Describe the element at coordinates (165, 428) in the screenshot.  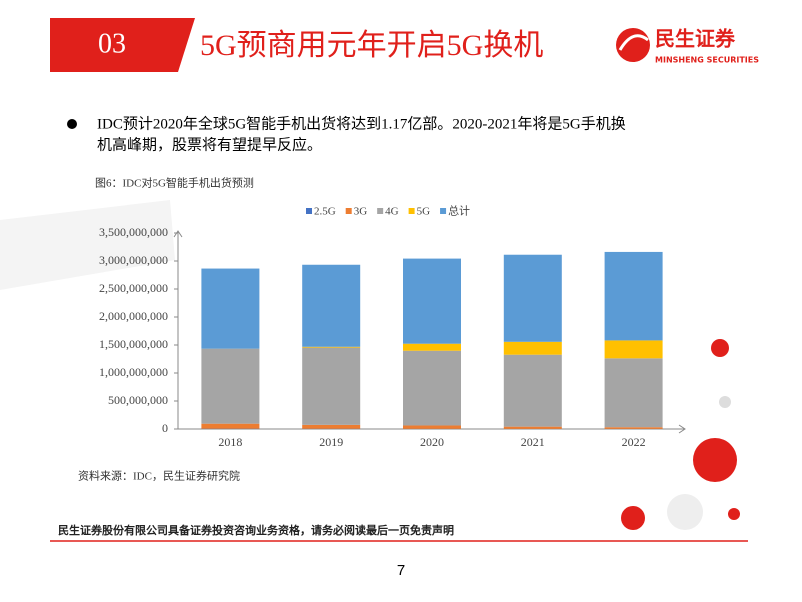
I see `y-tick-label: 0` at that location.